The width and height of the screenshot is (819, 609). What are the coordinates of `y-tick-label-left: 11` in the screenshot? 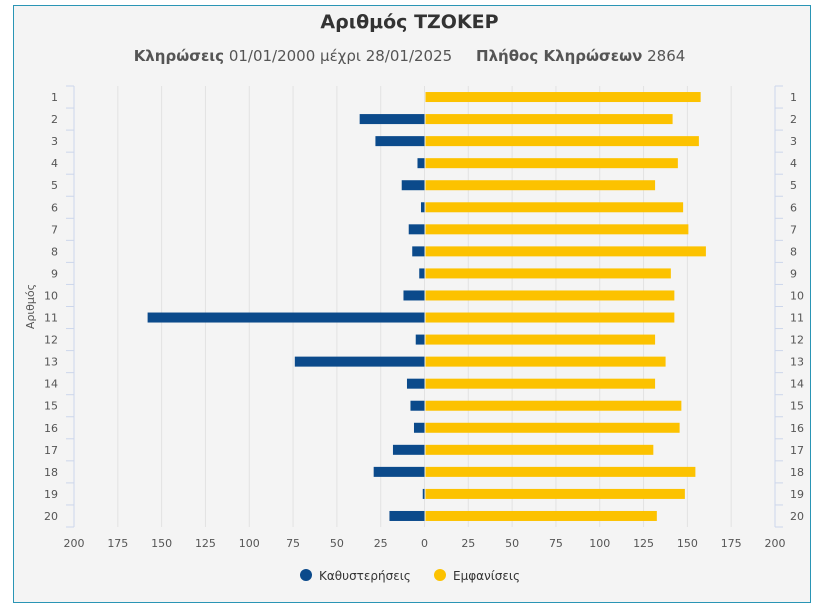 It's located at (51, 318).